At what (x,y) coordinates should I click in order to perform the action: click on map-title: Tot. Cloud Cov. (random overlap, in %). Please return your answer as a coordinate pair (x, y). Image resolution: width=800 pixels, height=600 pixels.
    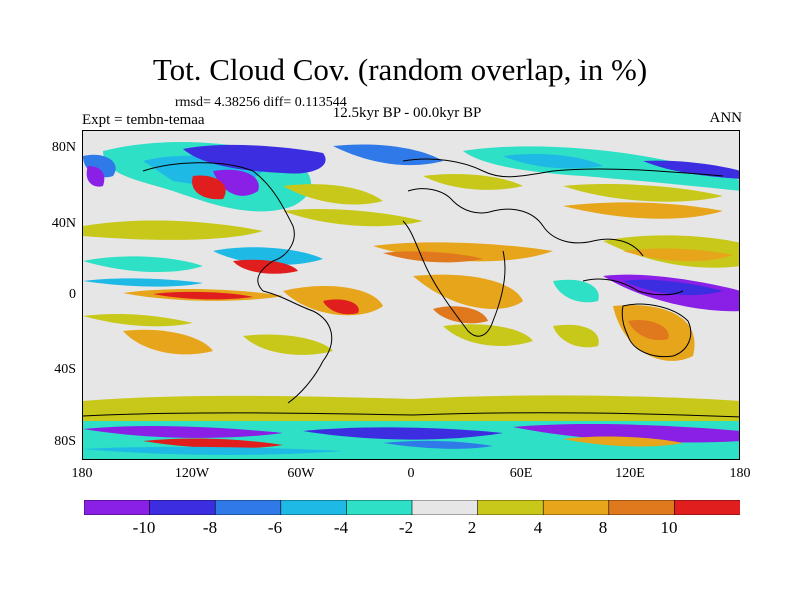
    Looking at the image, I should click on (400, 69).